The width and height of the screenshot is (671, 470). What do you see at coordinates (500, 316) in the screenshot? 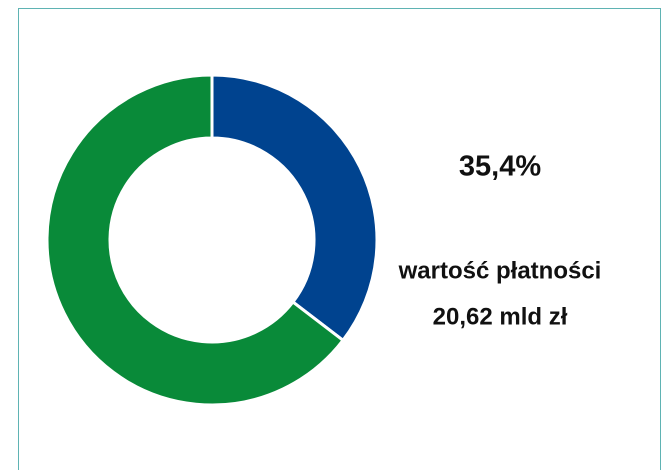
I see `annotation: 20,62 mld zł` at bounding box center [500, 316].